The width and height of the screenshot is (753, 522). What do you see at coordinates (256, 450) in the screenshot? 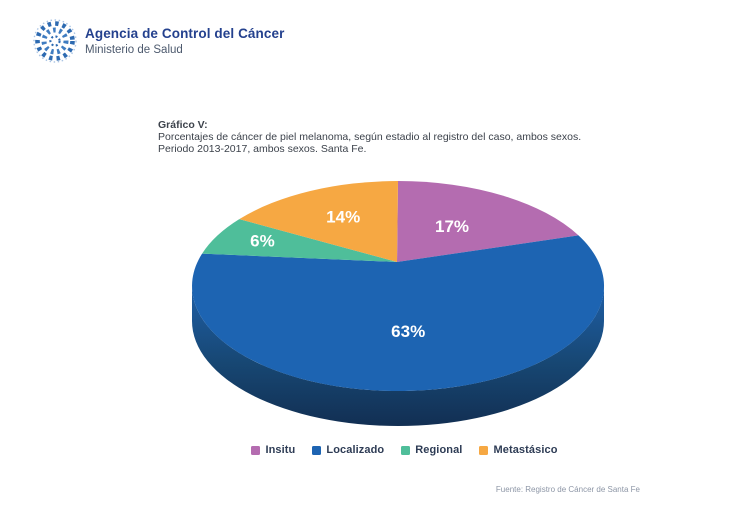
I see `legend-swatch-insitu` at bounding box center [256, 450].